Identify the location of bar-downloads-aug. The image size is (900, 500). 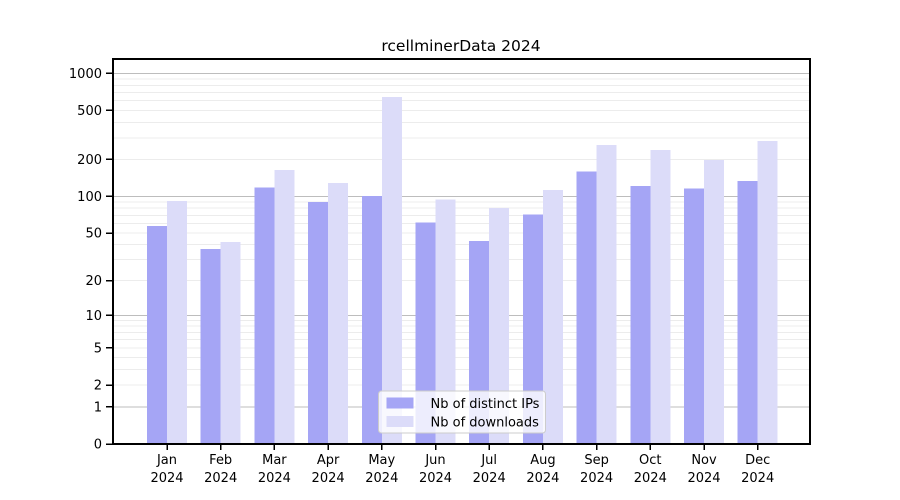
(552, 316).